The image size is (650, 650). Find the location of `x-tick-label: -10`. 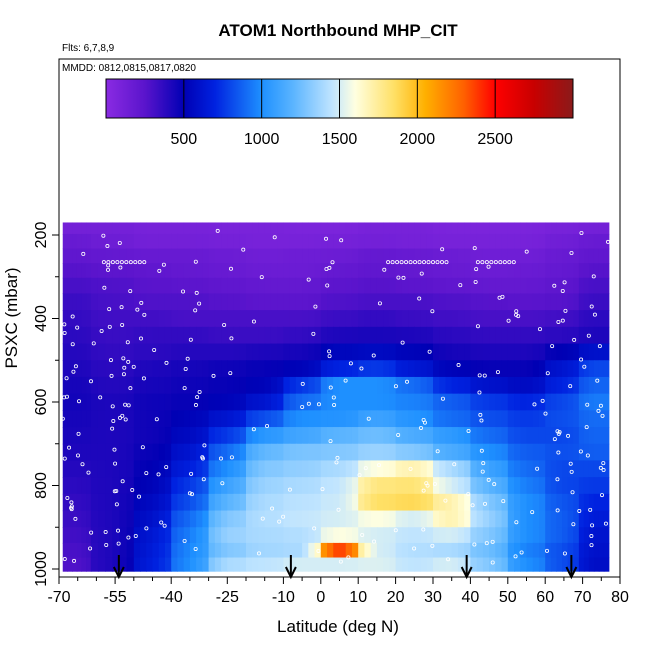

x-tick-label: -10 is located at coordinates (283, 597).